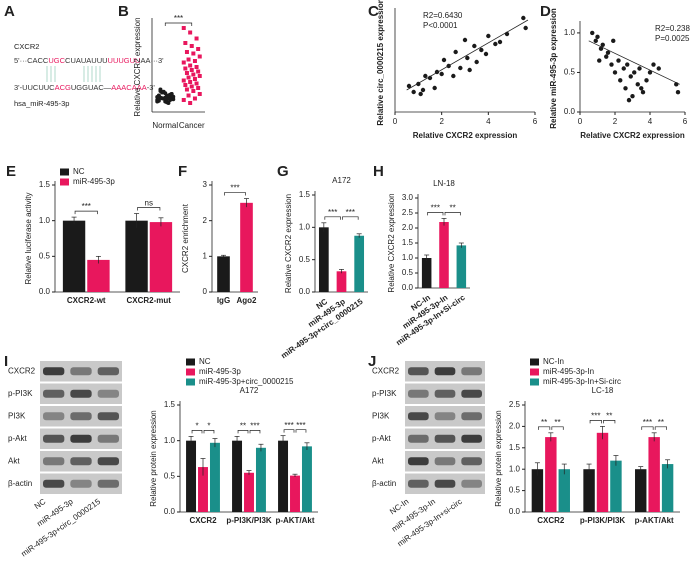 The image size is (690, 573). Describe the element at coordinates (384, 483) in the screenshot. I see `blot-row-label: β-actin` at that location.